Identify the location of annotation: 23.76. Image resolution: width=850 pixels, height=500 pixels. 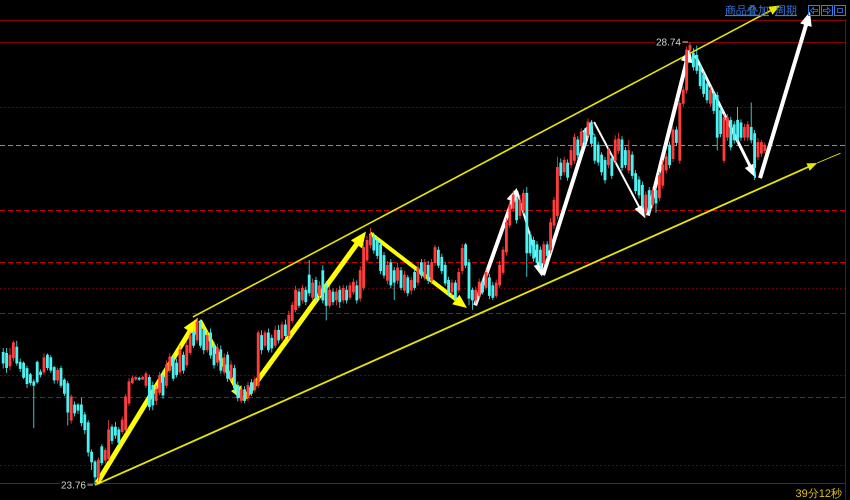
(73, 486).